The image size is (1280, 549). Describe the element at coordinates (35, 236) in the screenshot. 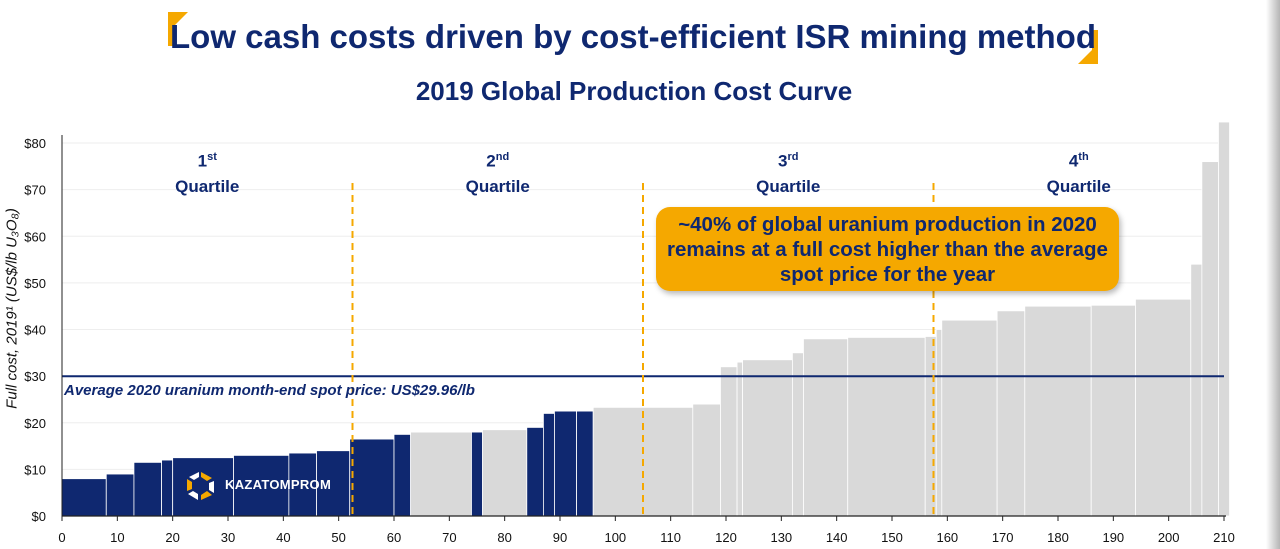

I see `y-tick-label: $60` at that location.